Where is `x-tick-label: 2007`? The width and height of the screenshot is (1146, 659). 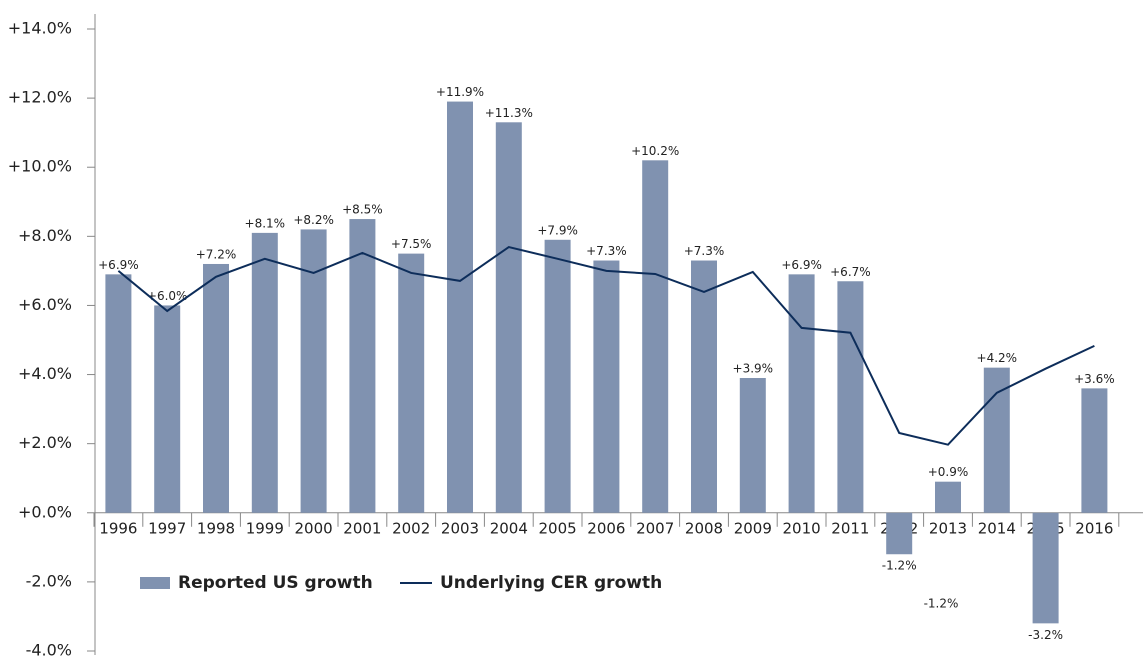
x-tick-label: 2007 is located at coordinates (655, 528).